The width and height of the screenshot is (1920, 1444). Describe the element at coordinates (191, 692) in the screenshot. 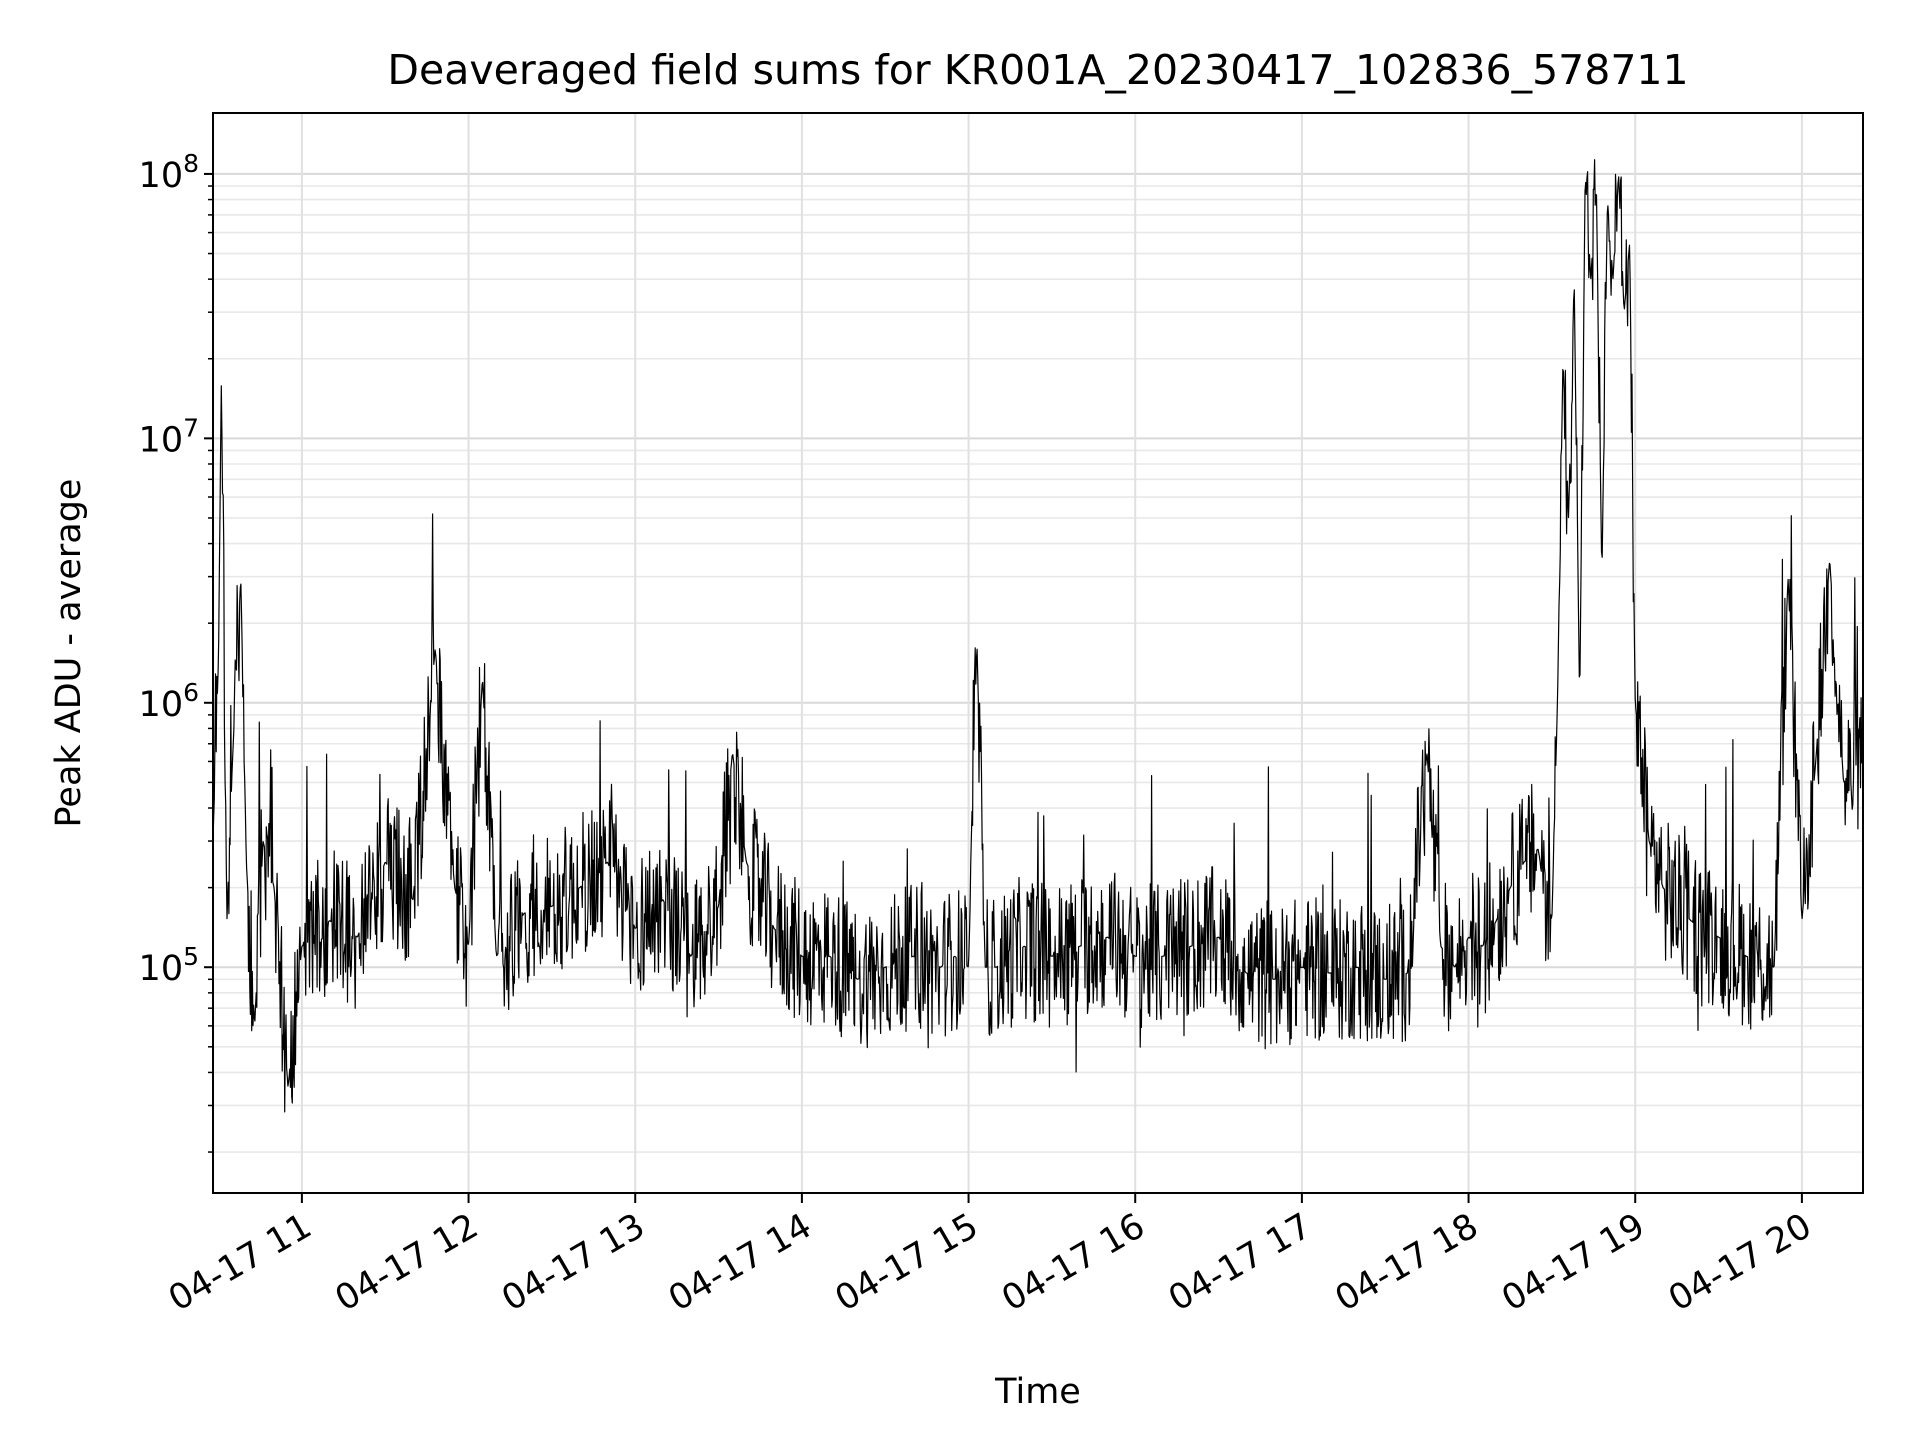

I see `y-tick-label-exponent: 6` at that location.